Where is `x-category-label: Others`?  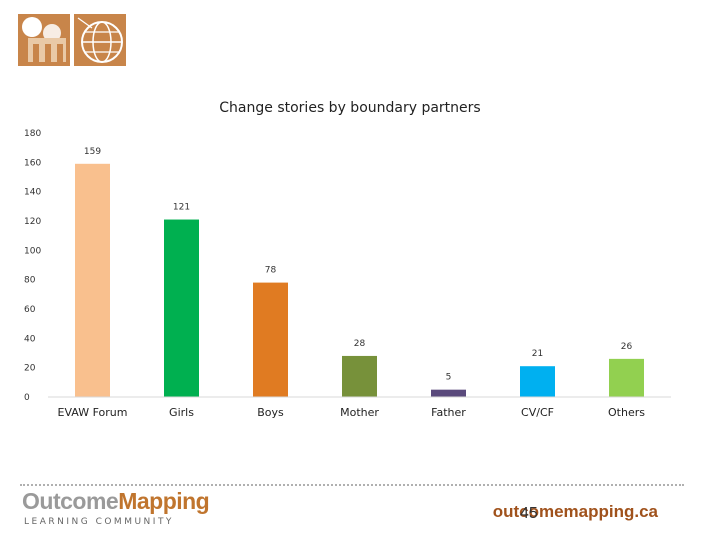 x-category-label: Others is located at coordinates (626, 412).